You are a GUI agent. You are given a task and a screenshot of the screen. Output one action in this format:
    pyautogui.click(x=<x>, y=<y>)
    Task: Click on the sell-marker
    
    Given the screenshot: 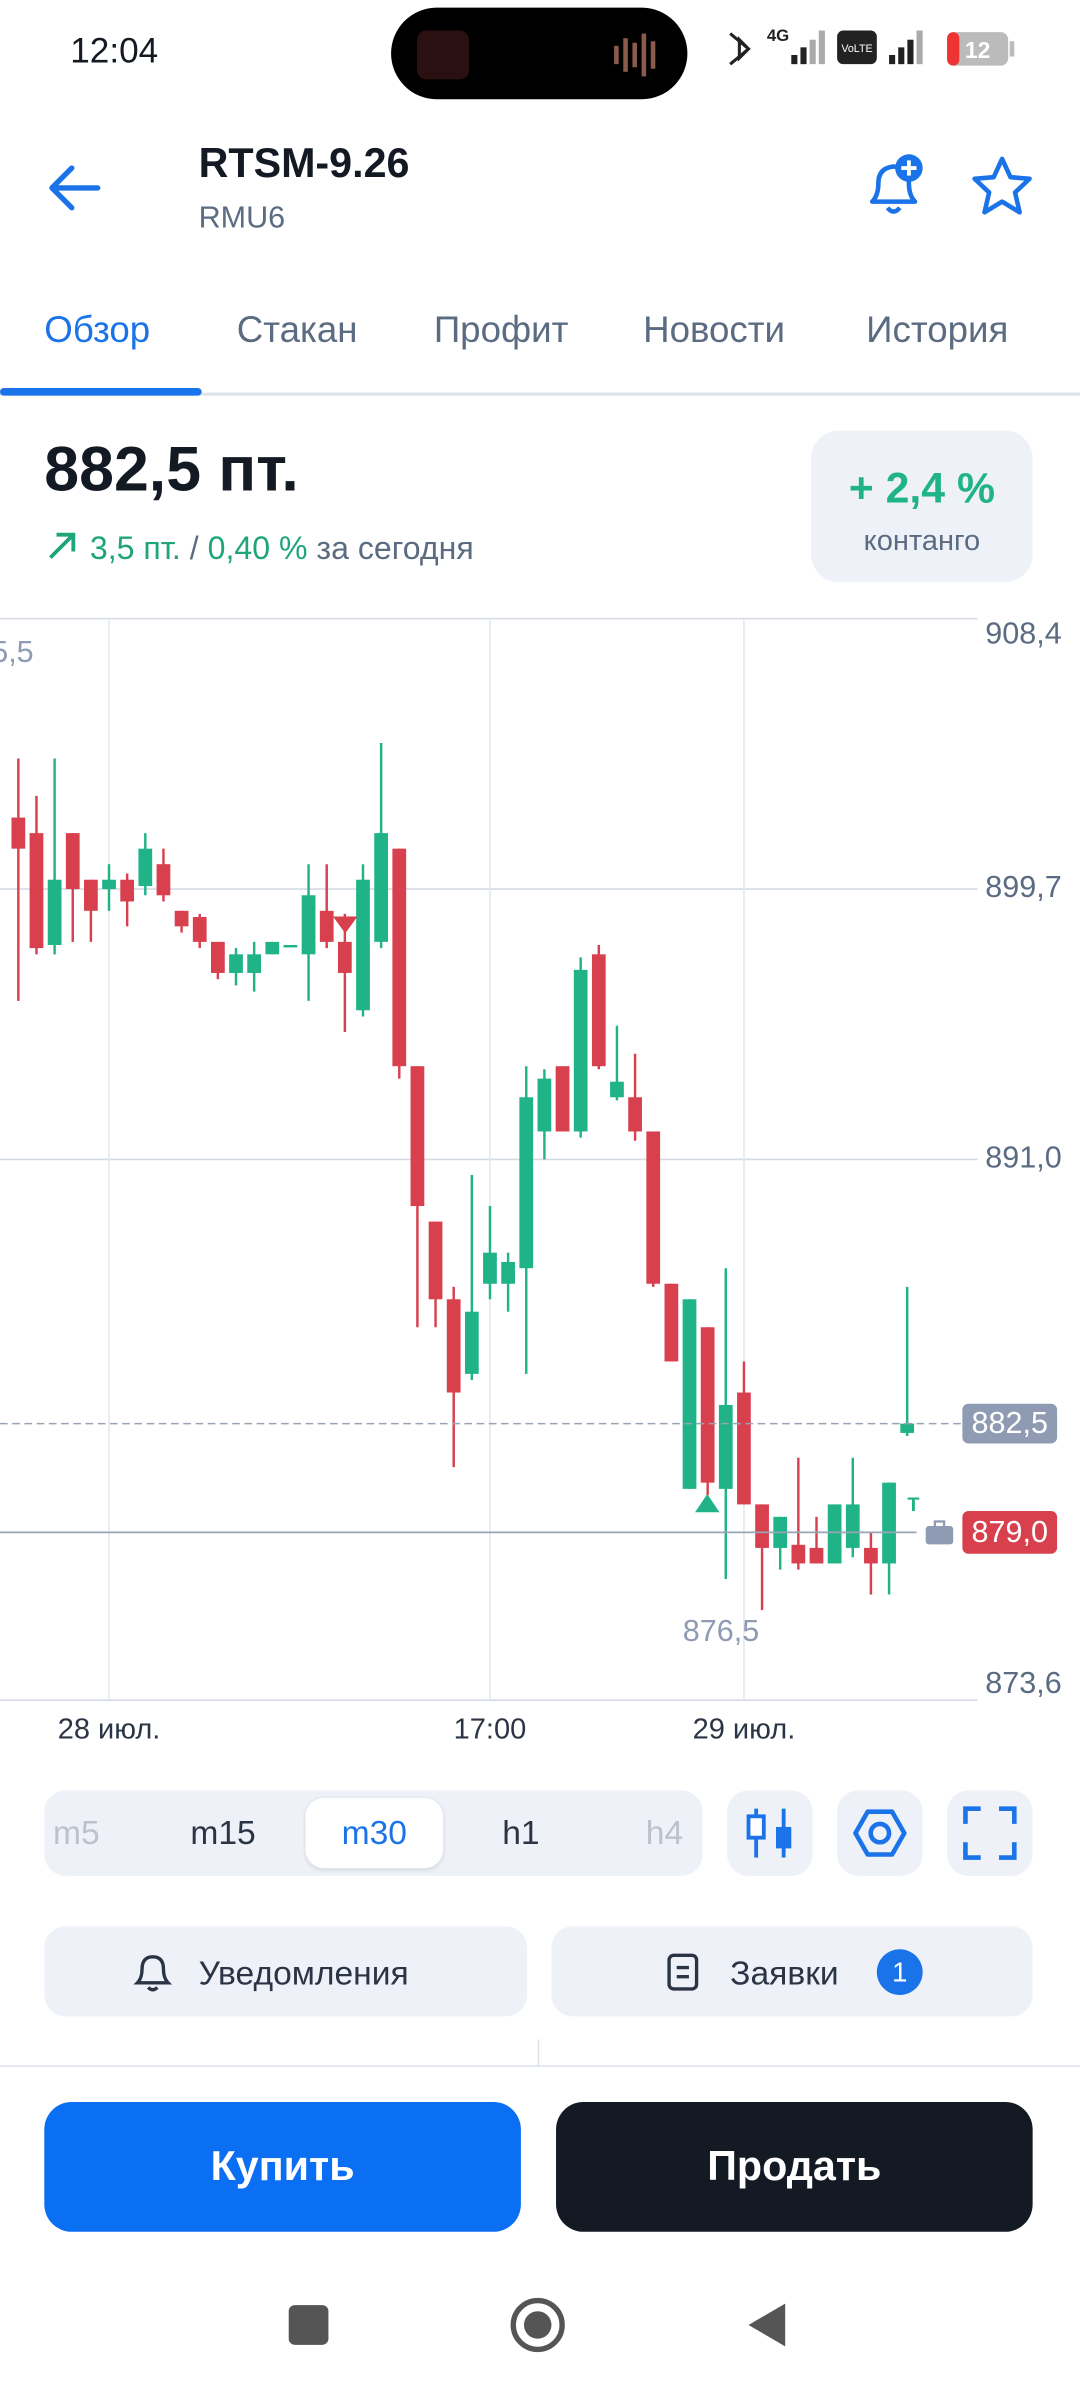 What is the action you would take?
    pyautogui.click(x=345, y=925)
    